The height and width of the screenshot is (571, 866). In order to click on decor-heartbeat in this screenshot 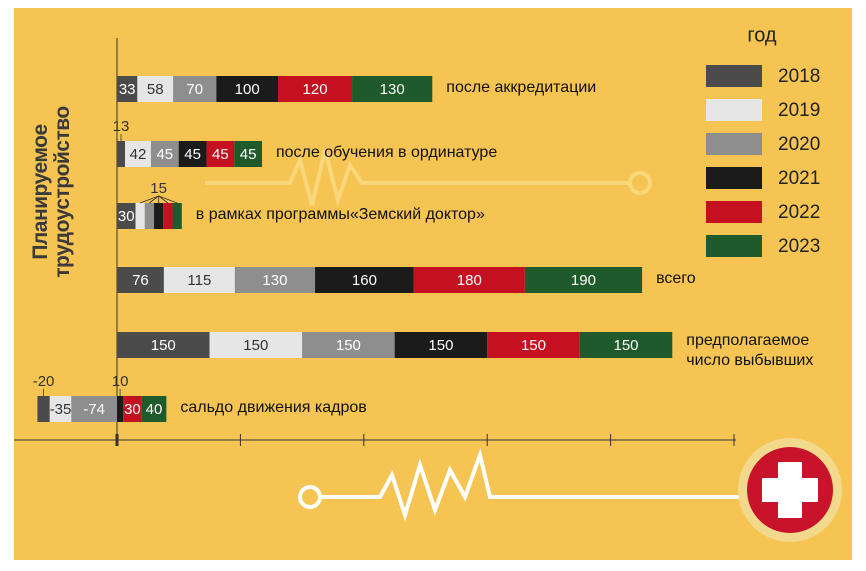, I will do `click(530, 484)`.